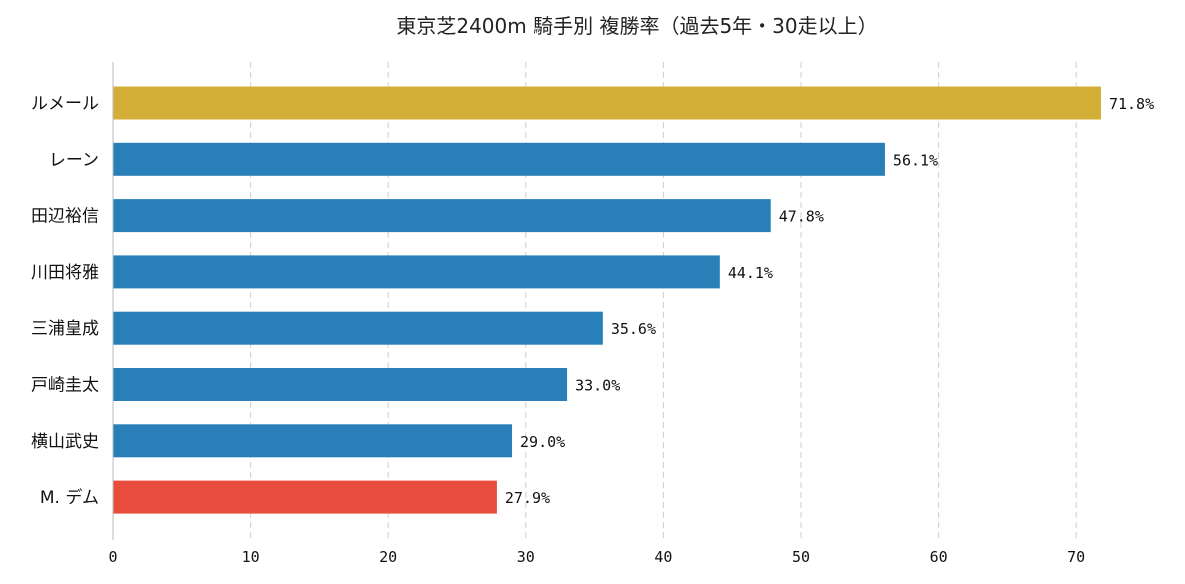 Image resolution: width=1185 pixels, height=584 pixels. What do you see at coordinates (251, 557) in the screenshot?
I see `x-tick-label: 10` at bounding box center [251, 557].